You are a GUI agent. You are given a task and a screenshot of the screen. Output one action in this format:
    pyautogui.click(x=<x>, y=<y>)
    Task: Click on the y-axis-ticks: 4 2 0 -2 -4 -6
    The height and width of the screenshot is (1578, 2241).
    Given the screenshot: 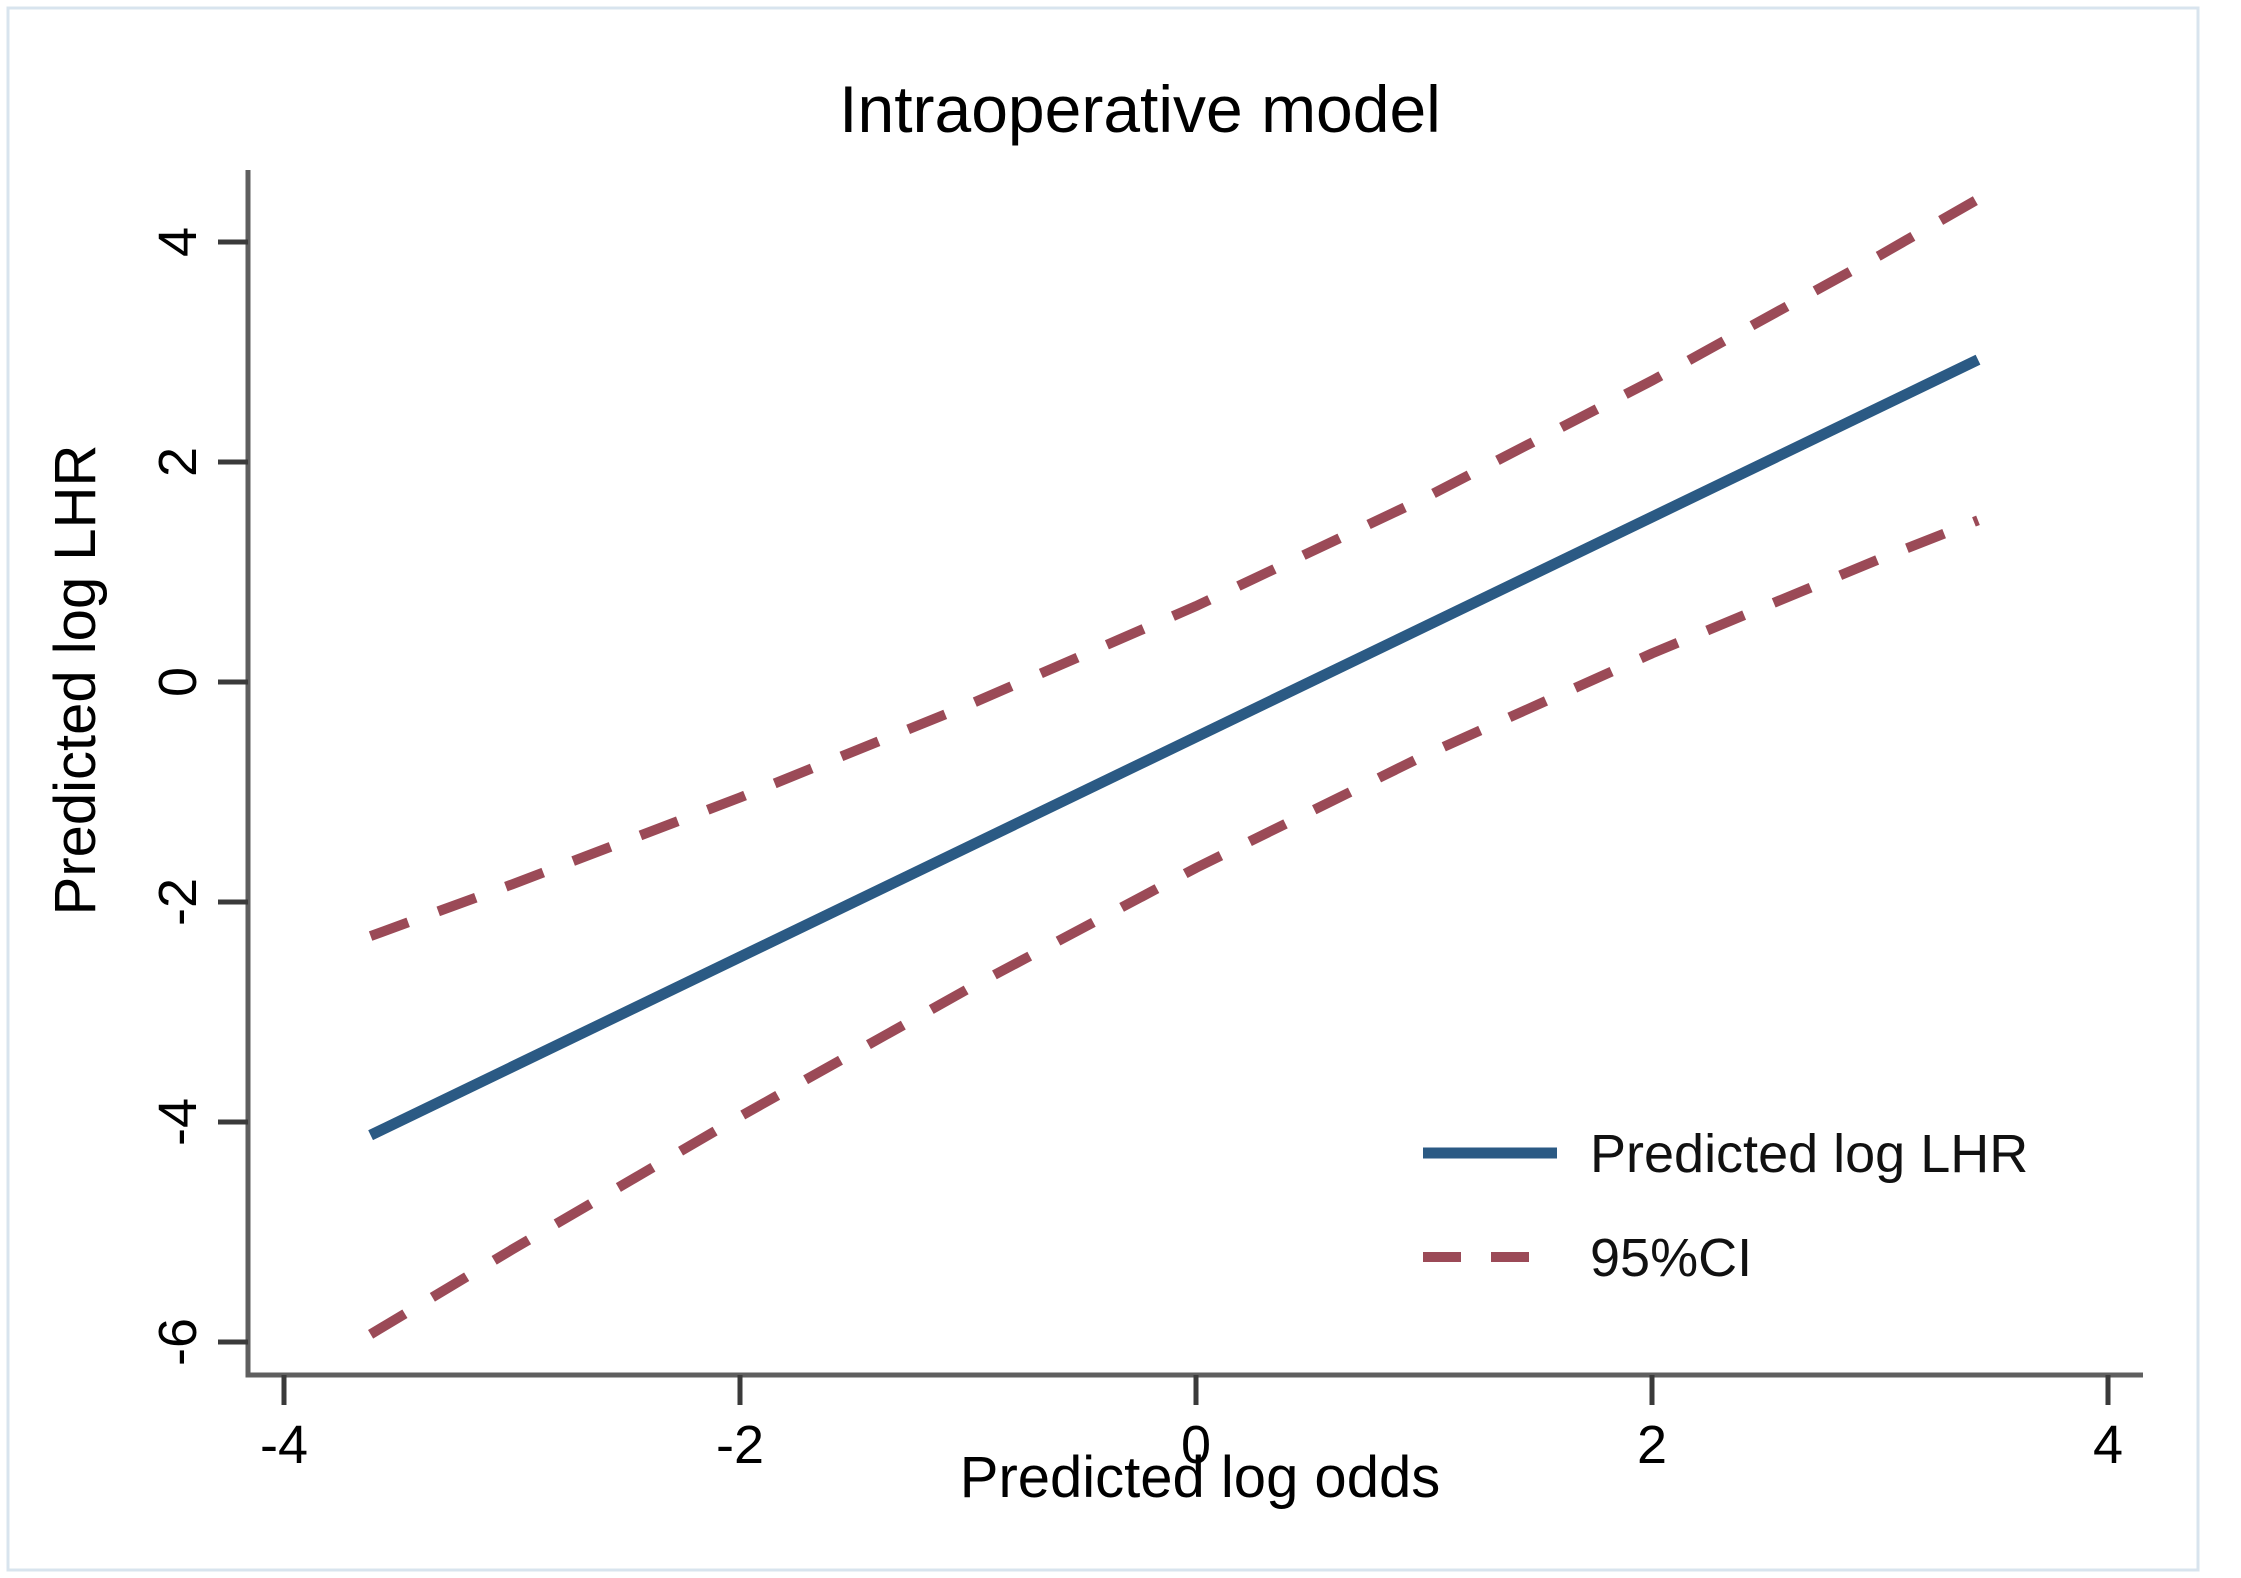 What is the action you would take?
    pyautogui.click(x=198, y=796)
    